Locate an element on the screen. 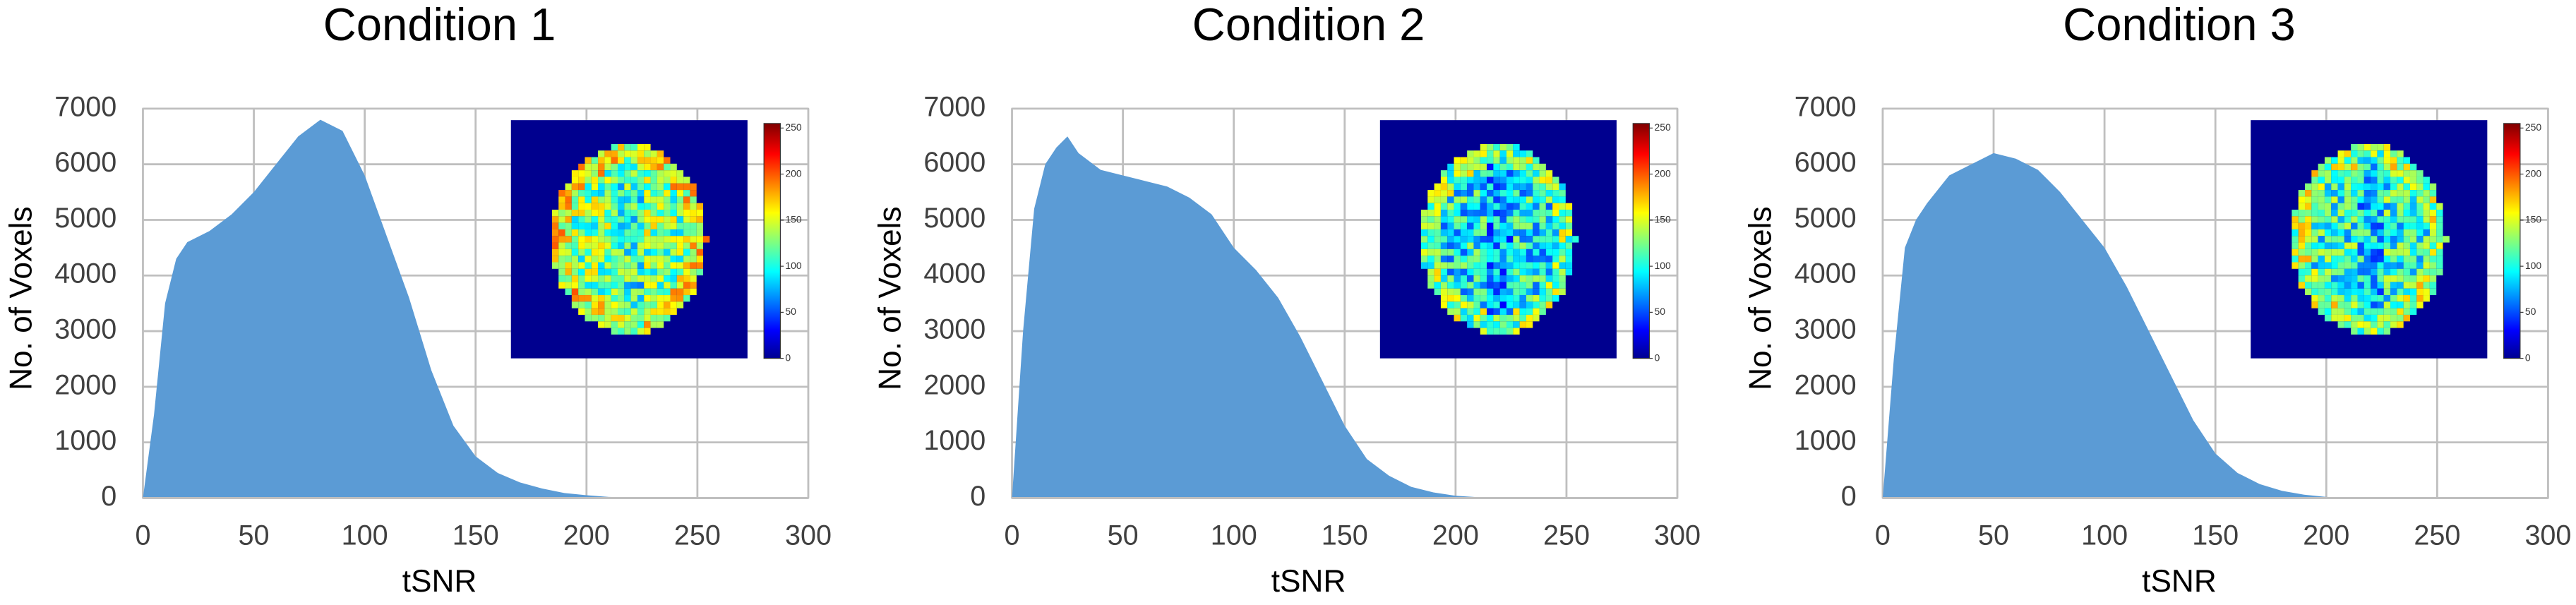  y-axis-label: No. of Voxels is located at coordinates (890, 298).